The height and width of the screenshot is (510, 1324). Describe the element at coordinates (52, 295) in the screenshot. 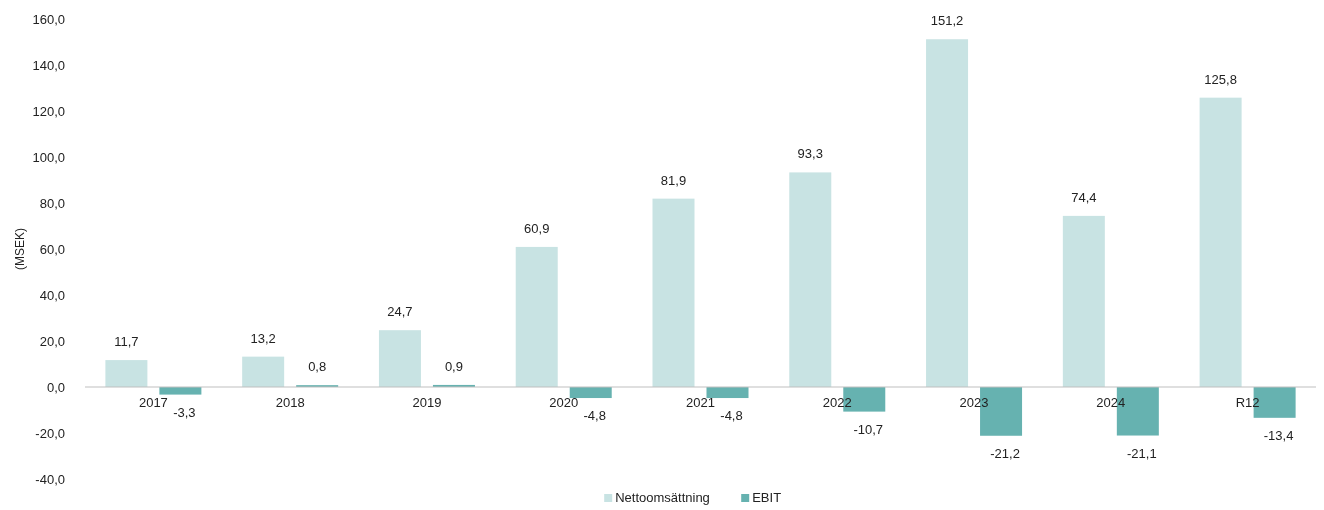

I see `y-tick-label: 40,0` at that location.